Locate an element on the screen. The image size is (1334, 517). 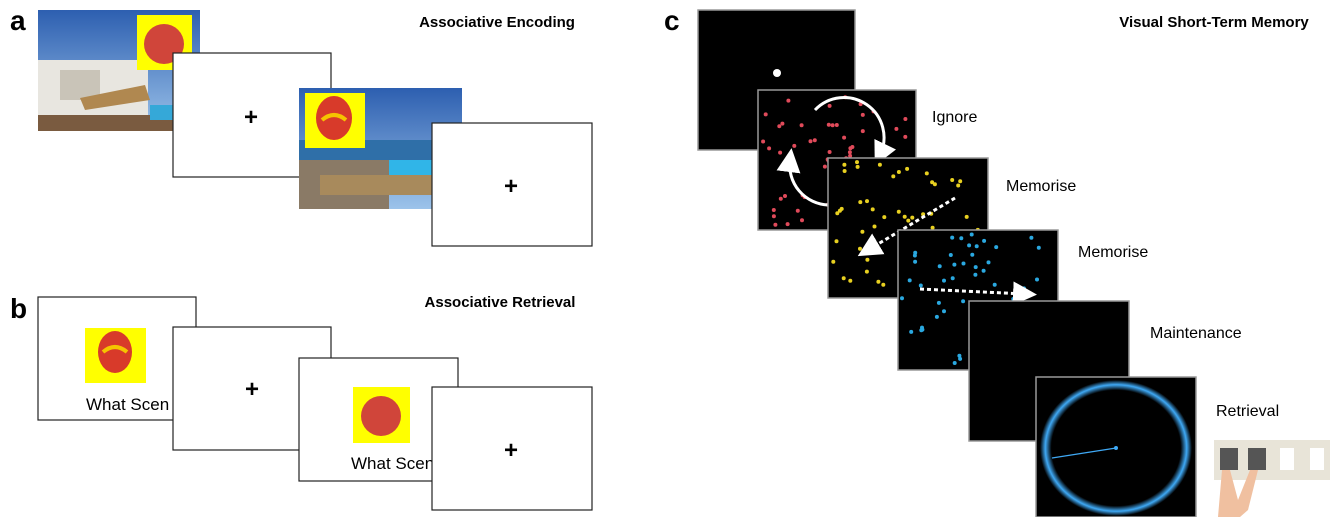
step-label: Maintenance is located at coordinates (1196, 333).